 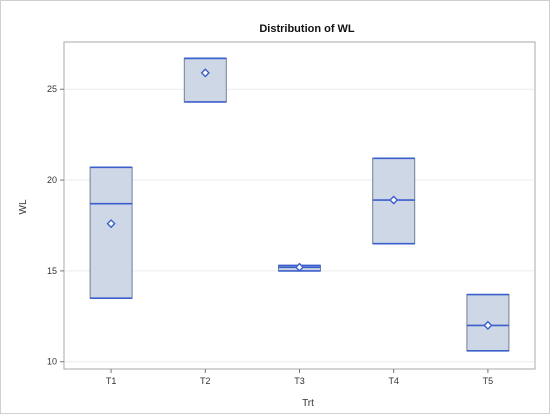 What do you see at coordinates (308, 403) in the screenshot?
I see `x-axis-label: Trt` at bounding box center [308, 403].